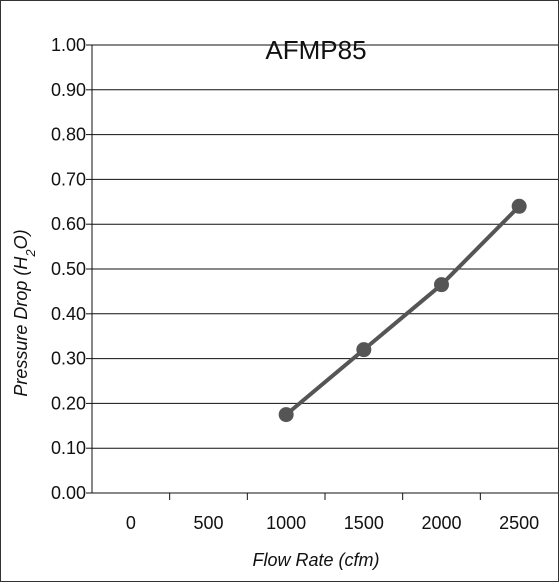 The image size is (559, 583). I want to click on y-tick-label-10: 1.00, so click(68, 45).